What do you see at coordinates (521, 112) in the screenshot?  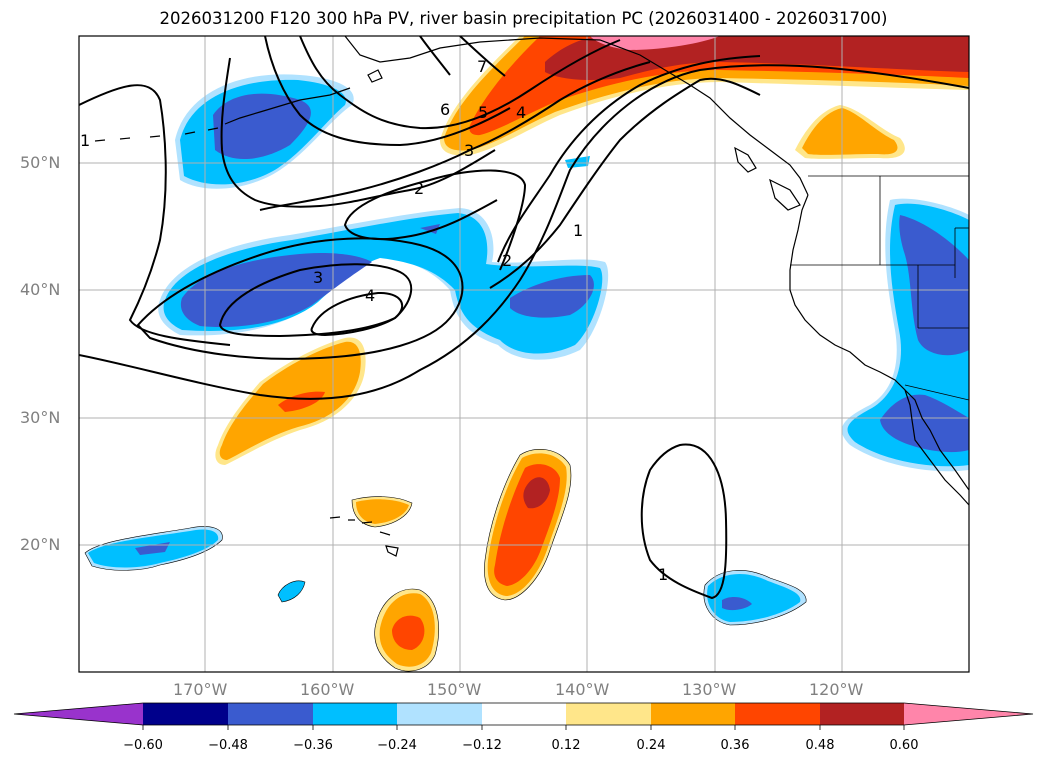 I see `contour-label-4: 4` at bounding box center [521, 112].